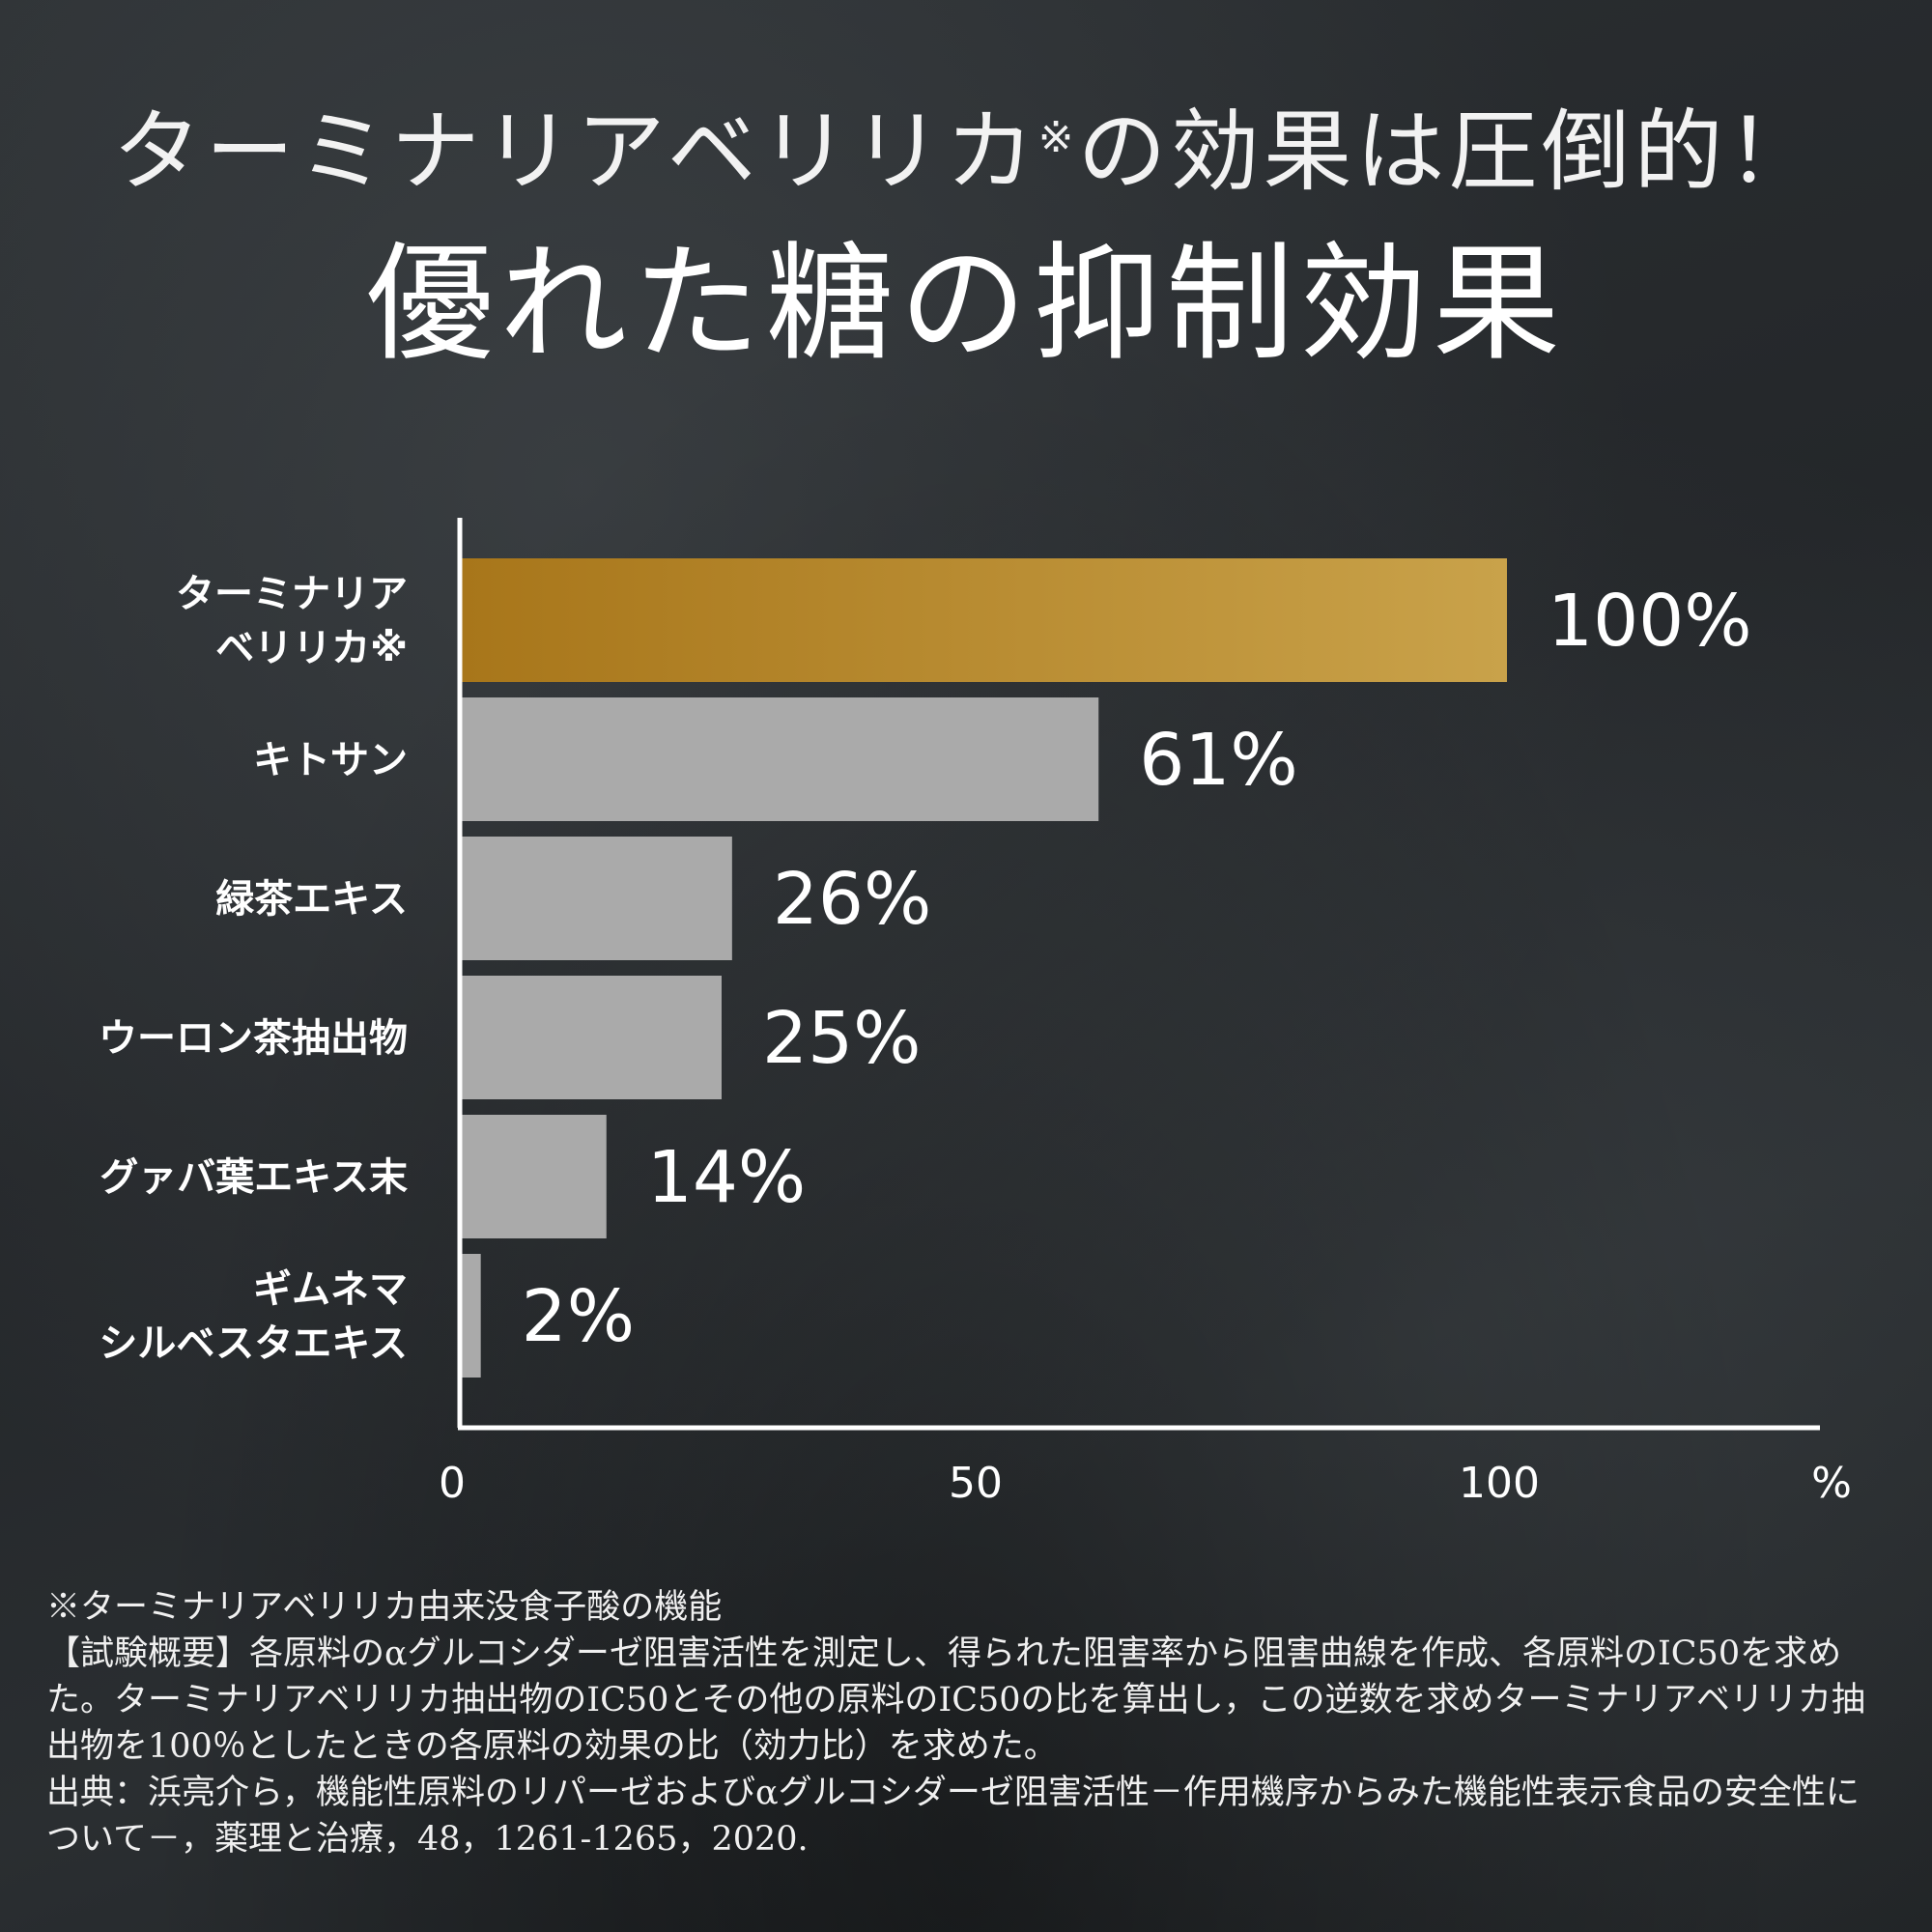 The image size is (1932, 1932). Describe the element at coordinates (575, 151) in the screenshot. I see `headline-main: ターミナリアベリリカ` at that location.